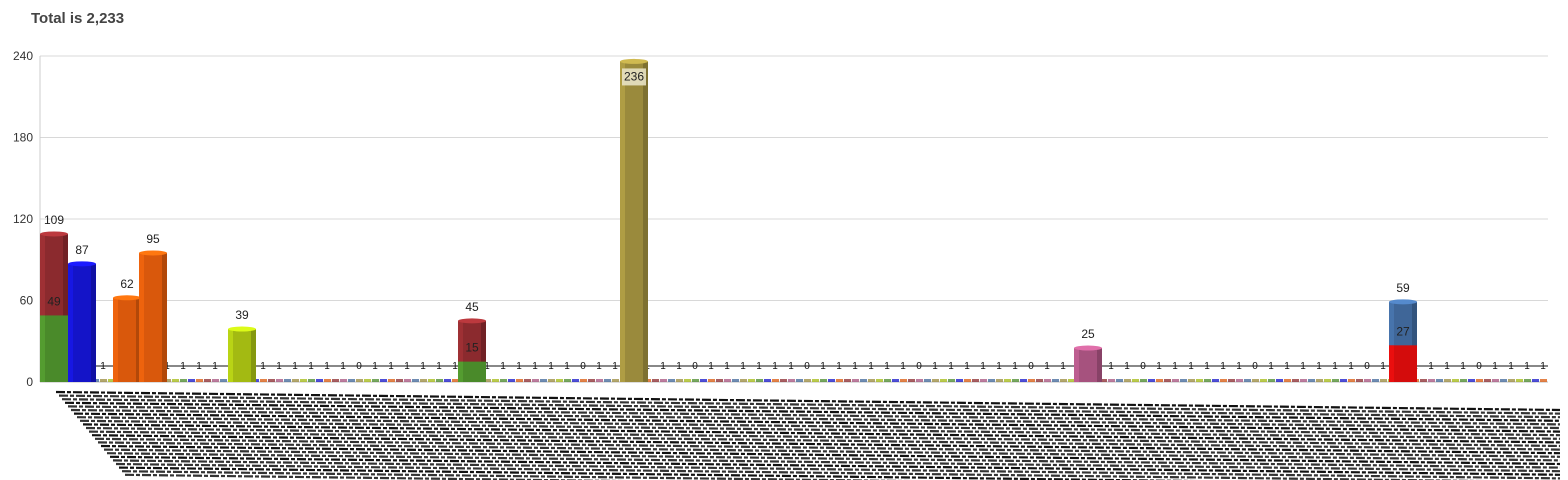 This screenshot has height=480, width=1568. What do you see at coordinates (23, 219) in the screenshot?
I see `y-tick-label: 120` at bounding box center [23, 219].